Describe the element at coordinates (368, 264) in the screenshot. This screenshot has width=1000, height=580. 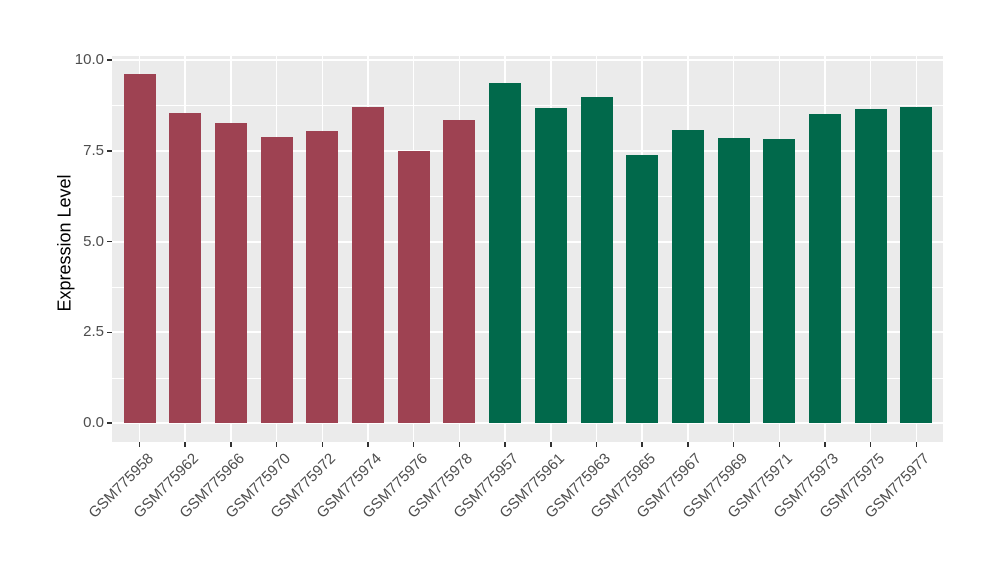
I see `bar-GSM775974` at that location.